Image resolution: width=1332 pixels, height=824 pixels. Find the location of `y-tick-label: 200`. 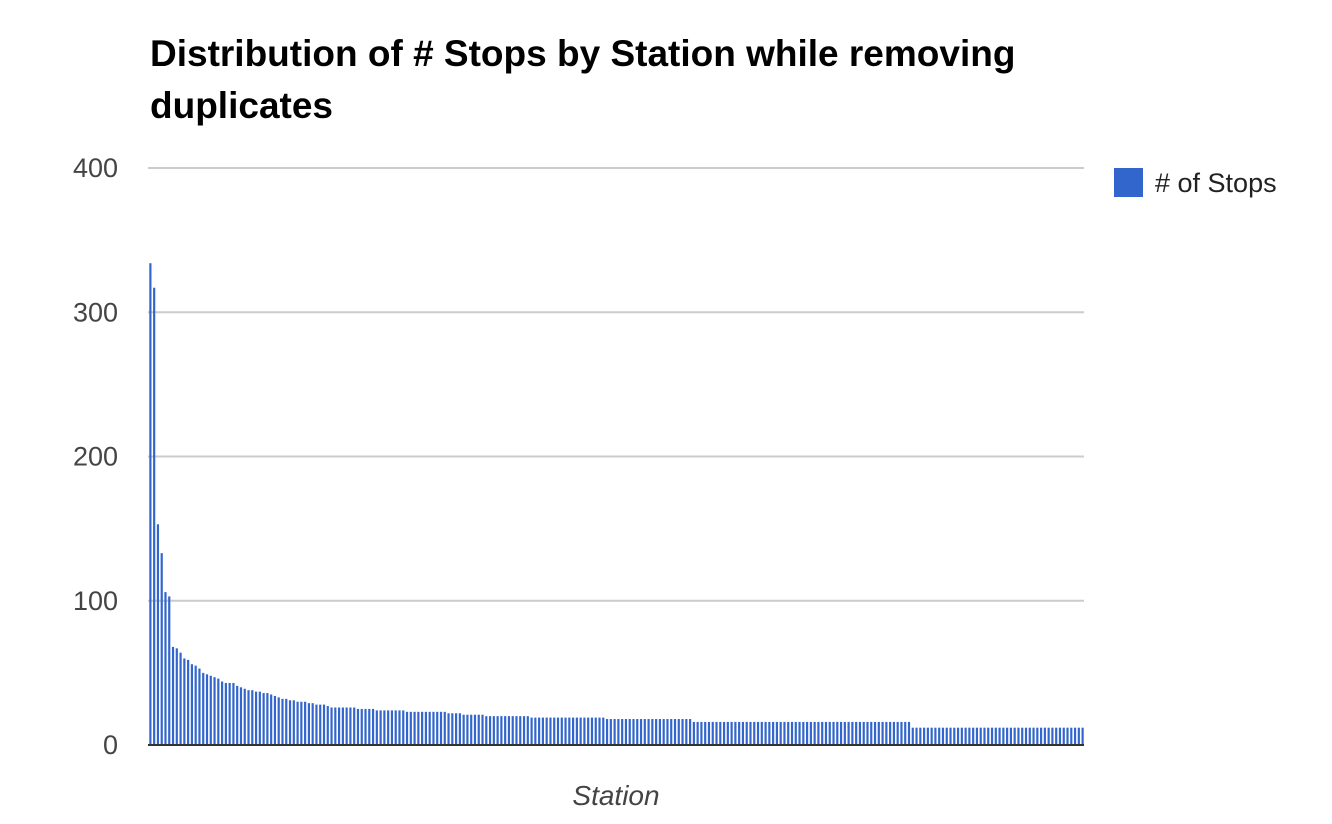

y-tick-label: 200 is located at coordinates (95, 457).